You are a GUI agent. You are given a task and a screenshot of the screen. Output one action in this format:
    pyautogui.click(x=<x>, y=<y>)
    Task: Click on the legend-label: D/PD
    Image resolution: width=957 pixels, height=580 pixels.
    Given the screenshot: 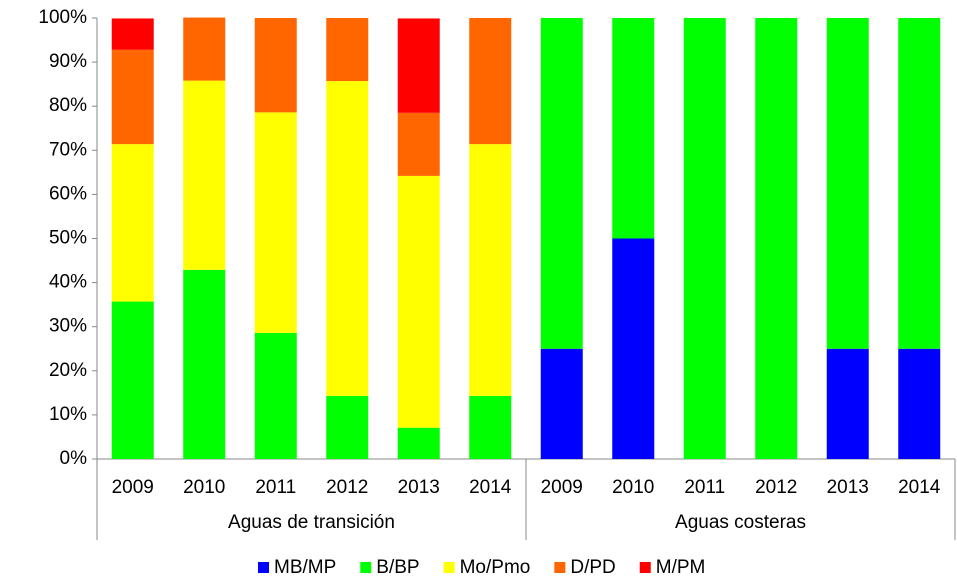 What is the action you would take?
    pyautogui.click(x=592, y=567)
    